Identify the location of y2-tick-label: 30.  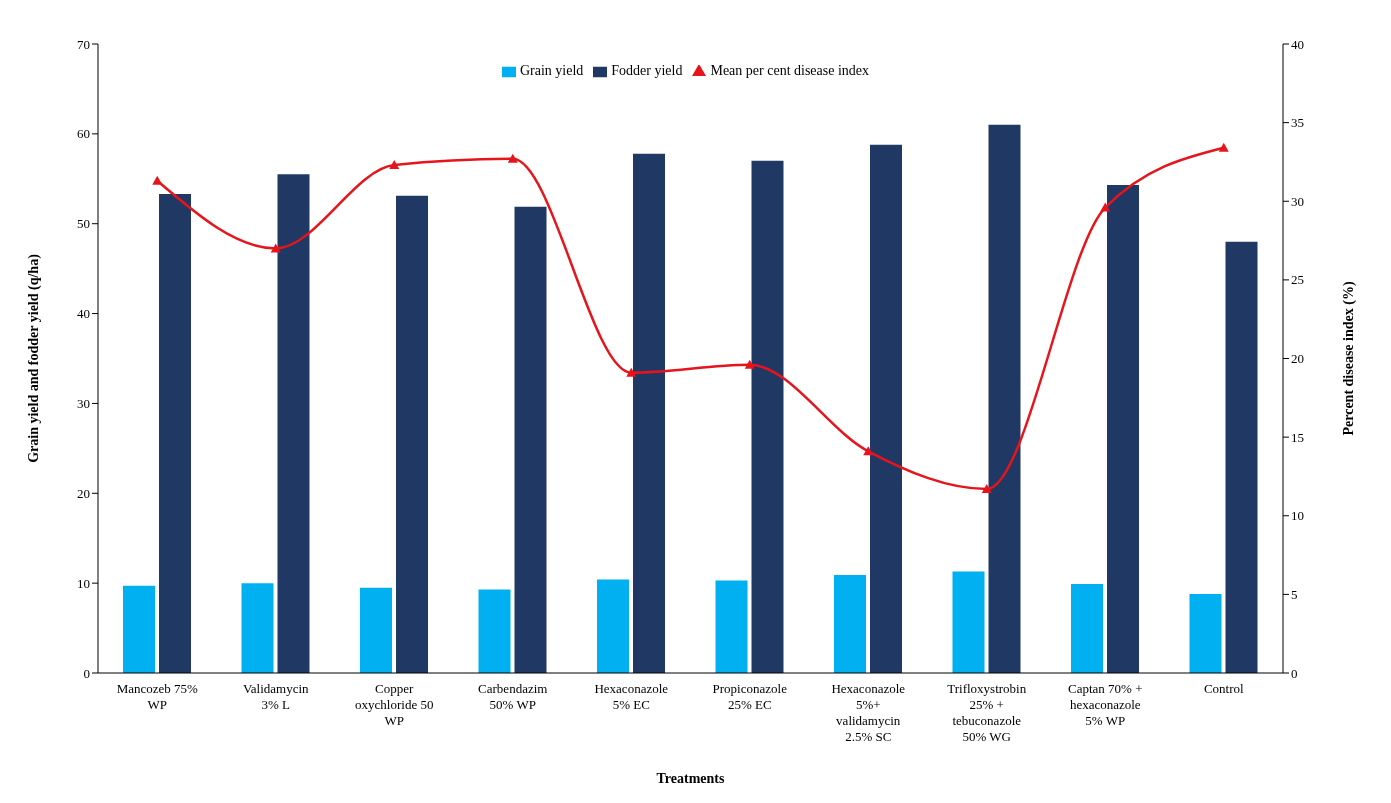
(1297, 201).